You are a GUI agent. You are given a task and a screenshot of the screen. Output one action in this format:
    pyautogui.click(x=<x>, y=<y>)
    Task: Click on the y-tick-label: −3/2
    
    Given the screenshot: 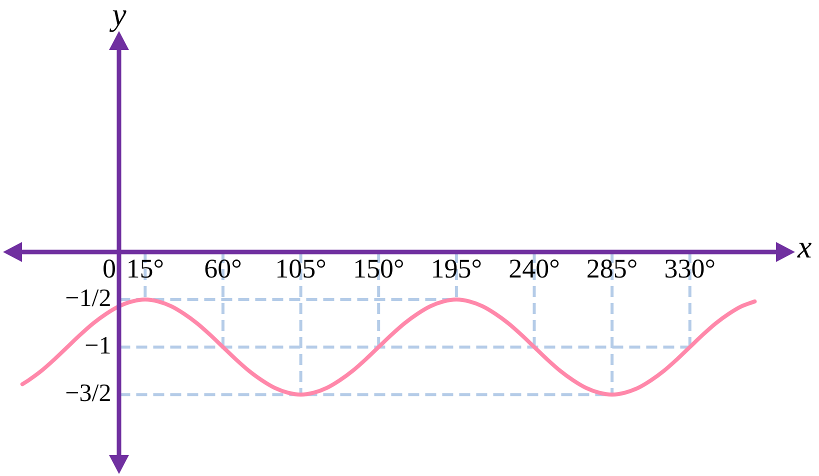 What is the action you would take?
    pyautogui.click(x=88, y=394)
    